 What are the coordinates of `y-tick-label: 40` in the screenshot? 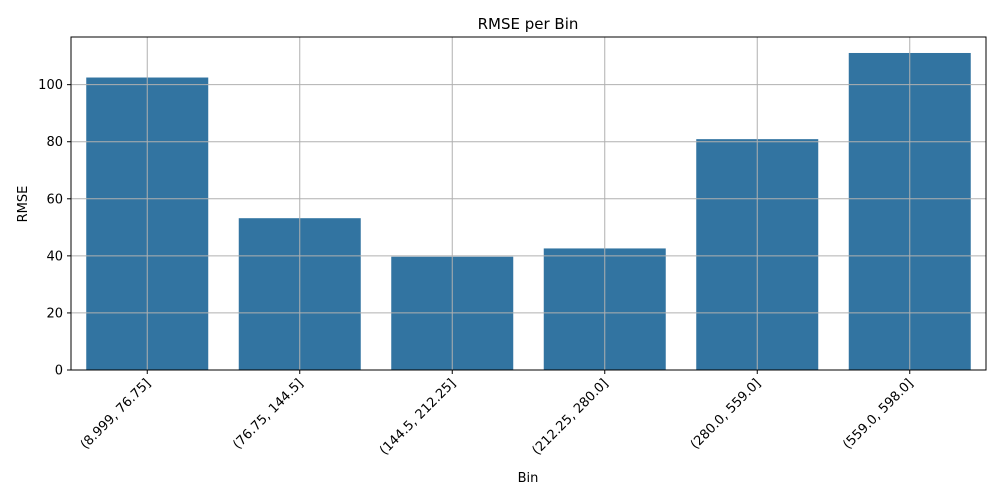 It's located at (54, 256).